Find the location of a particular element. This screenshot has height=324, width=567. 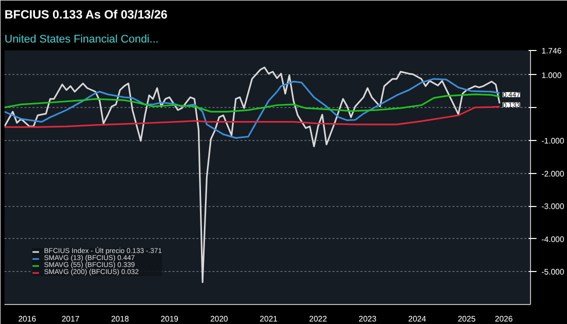

y-tick-label: 1.746 is located at coordinates (552, 51).